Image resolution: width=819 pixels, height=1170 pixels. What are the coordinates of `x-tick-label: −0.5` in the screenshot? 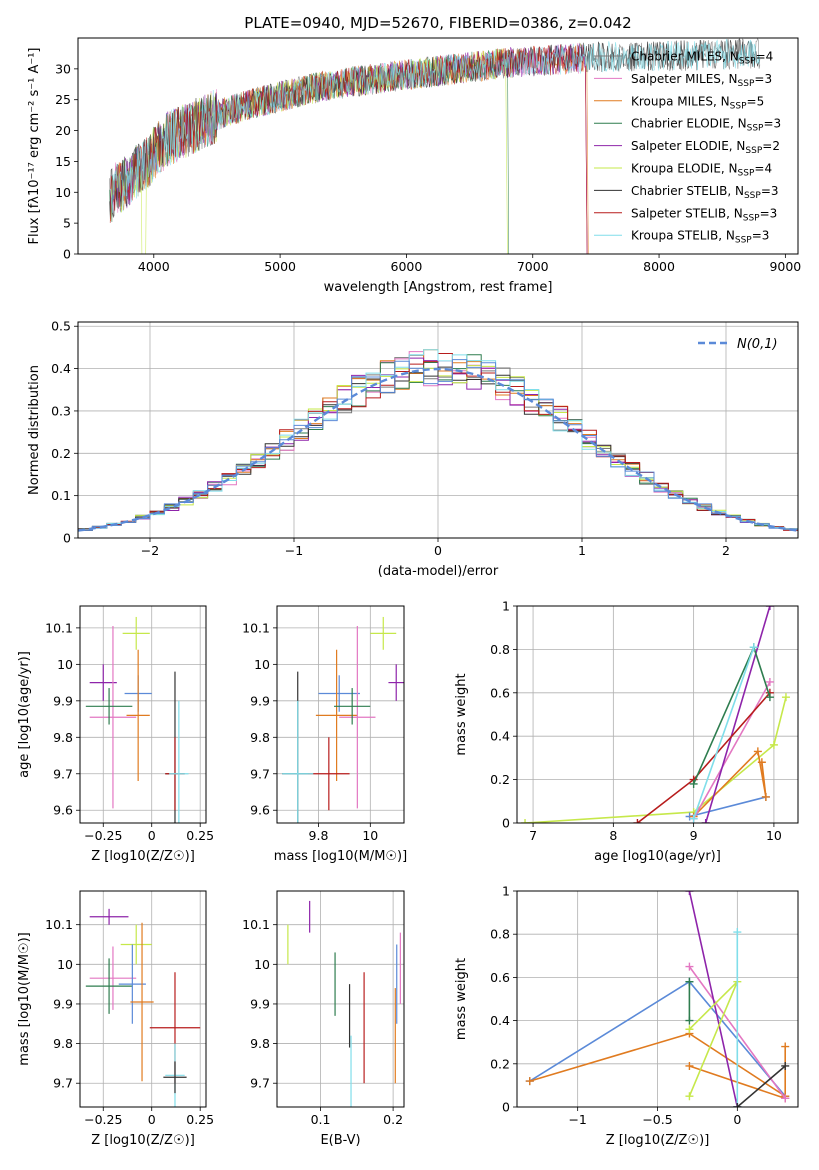 It's located at (657, 1119).